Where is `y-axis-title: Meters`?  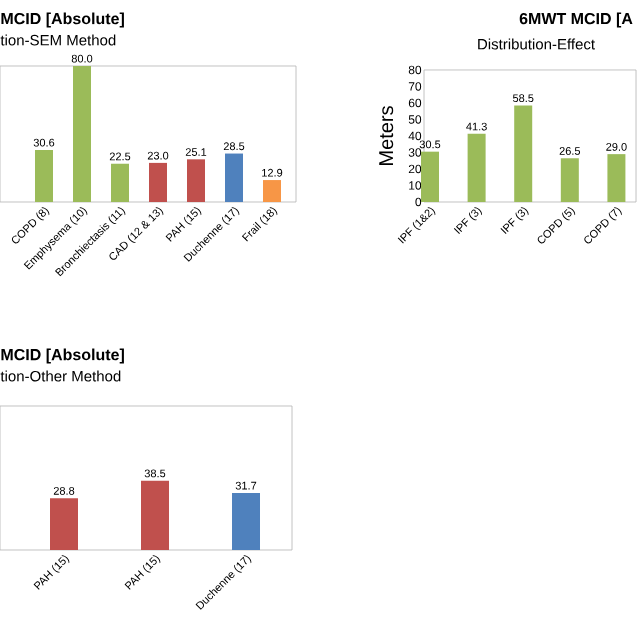 y-axis-title: Meters is located at coordinates (386, 135).